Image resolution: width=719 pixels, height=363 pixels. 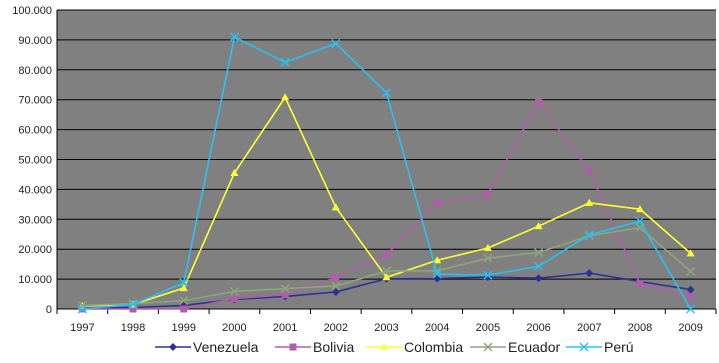 What do you see at coordinates (35, 131) in the screenshot?
I see `y-tick-label: 60.000` at bounding box center [35, 131].